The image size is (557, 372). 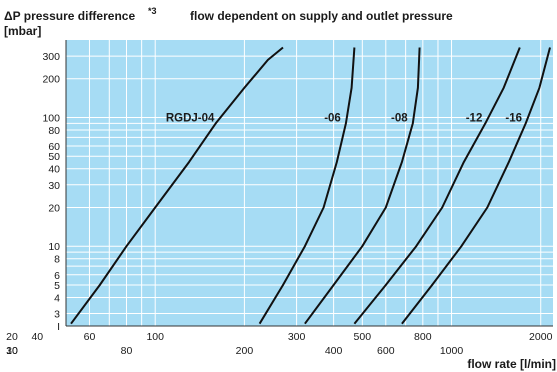 I want to click on y-tick-label: 200, so click(x=51, y=80).